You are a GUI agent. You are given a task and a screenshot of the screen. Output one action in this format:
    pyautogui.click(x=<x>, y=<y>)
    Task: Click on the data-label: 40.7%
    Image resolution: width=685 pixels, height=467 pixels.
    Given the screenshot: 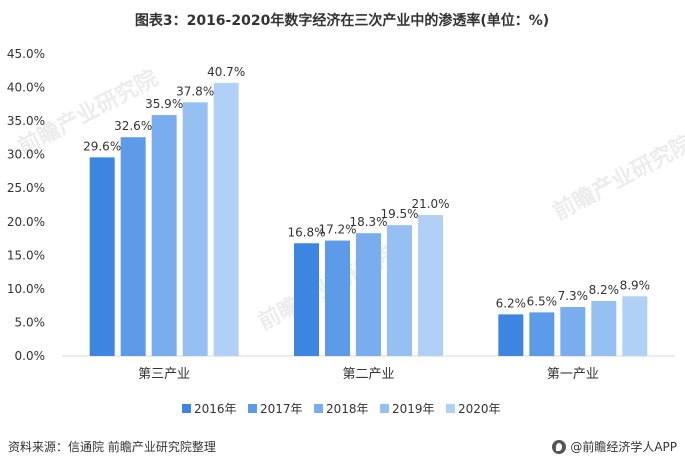 What is the action you would take?
    pyautogui.click(x=226, y=72)
    